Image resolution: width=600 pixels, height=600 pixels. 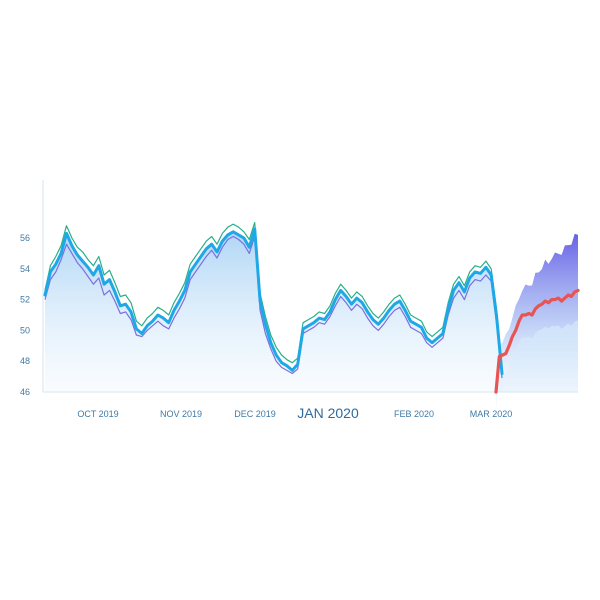 I want to click on y-tick-label: 52, so click(x=25, y=300).